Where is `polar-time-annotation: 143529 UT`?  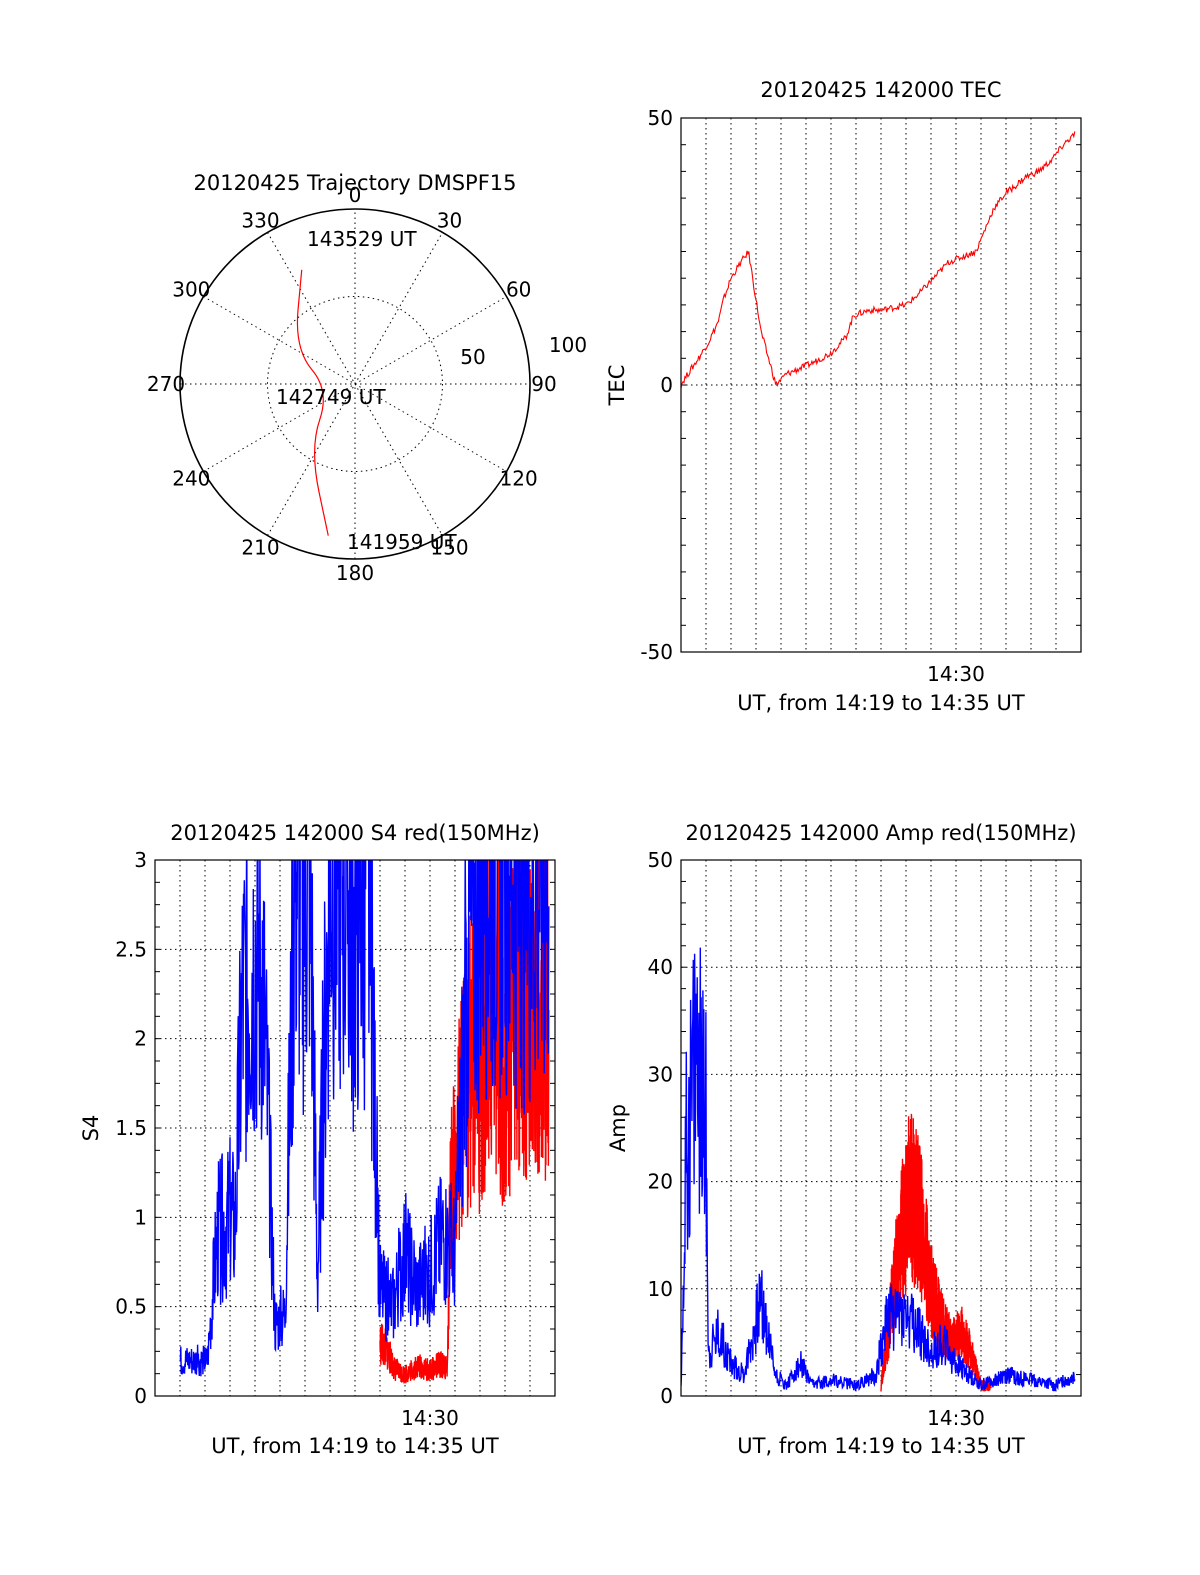 polar-time-annotation: 143529 UT is located at coordinates (362, 239).